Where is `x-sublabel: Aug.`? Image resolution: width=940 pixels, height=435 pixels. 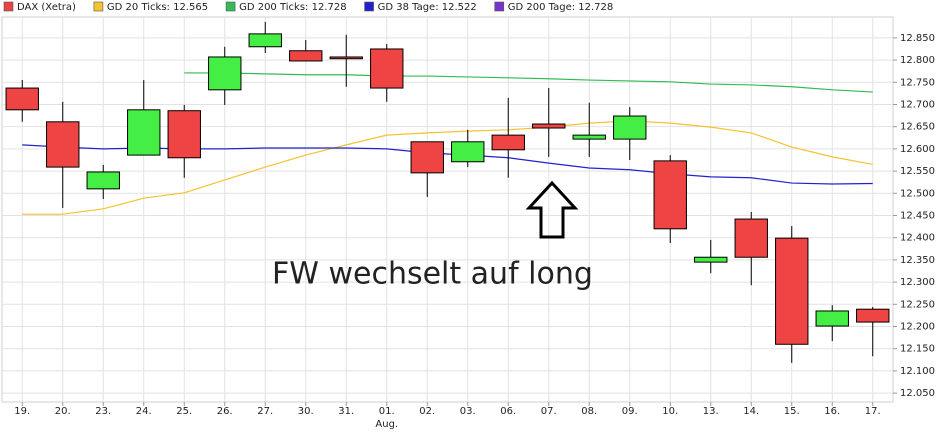 x-sublabel: Aug. is located at coordinates (386, 424).